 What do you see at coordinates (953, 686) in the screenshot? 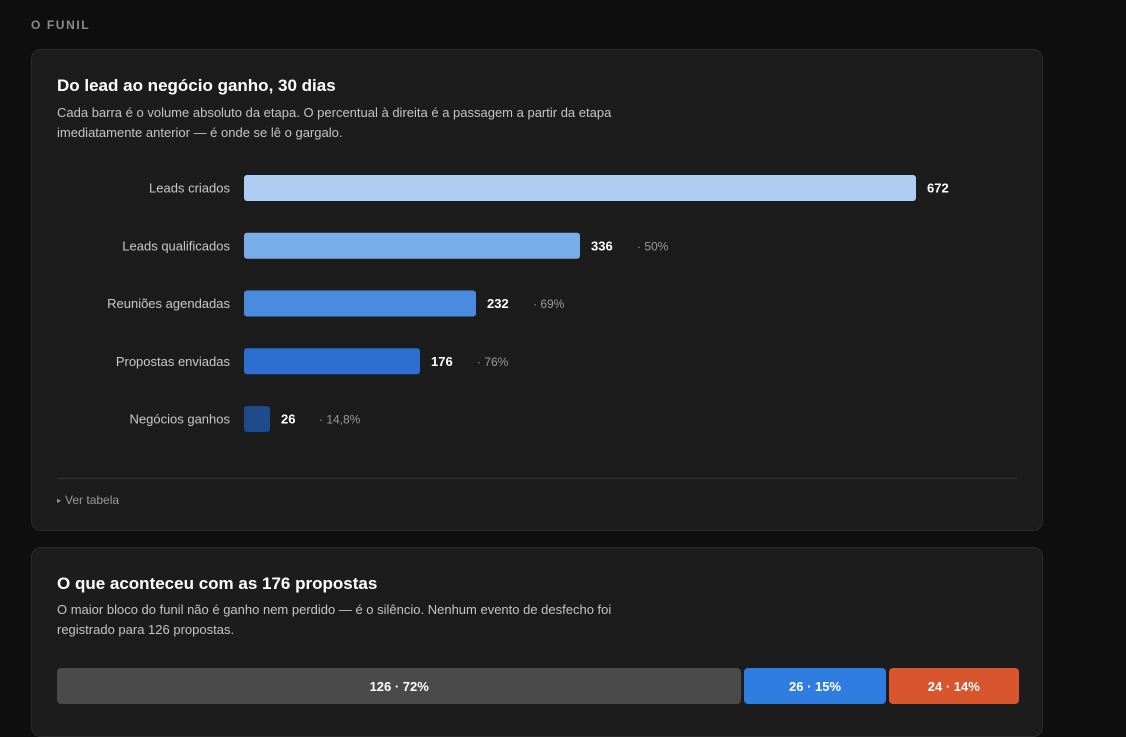
I see `outcome-segment-lost: 24 · 14%` at bounding box center [953, 686].